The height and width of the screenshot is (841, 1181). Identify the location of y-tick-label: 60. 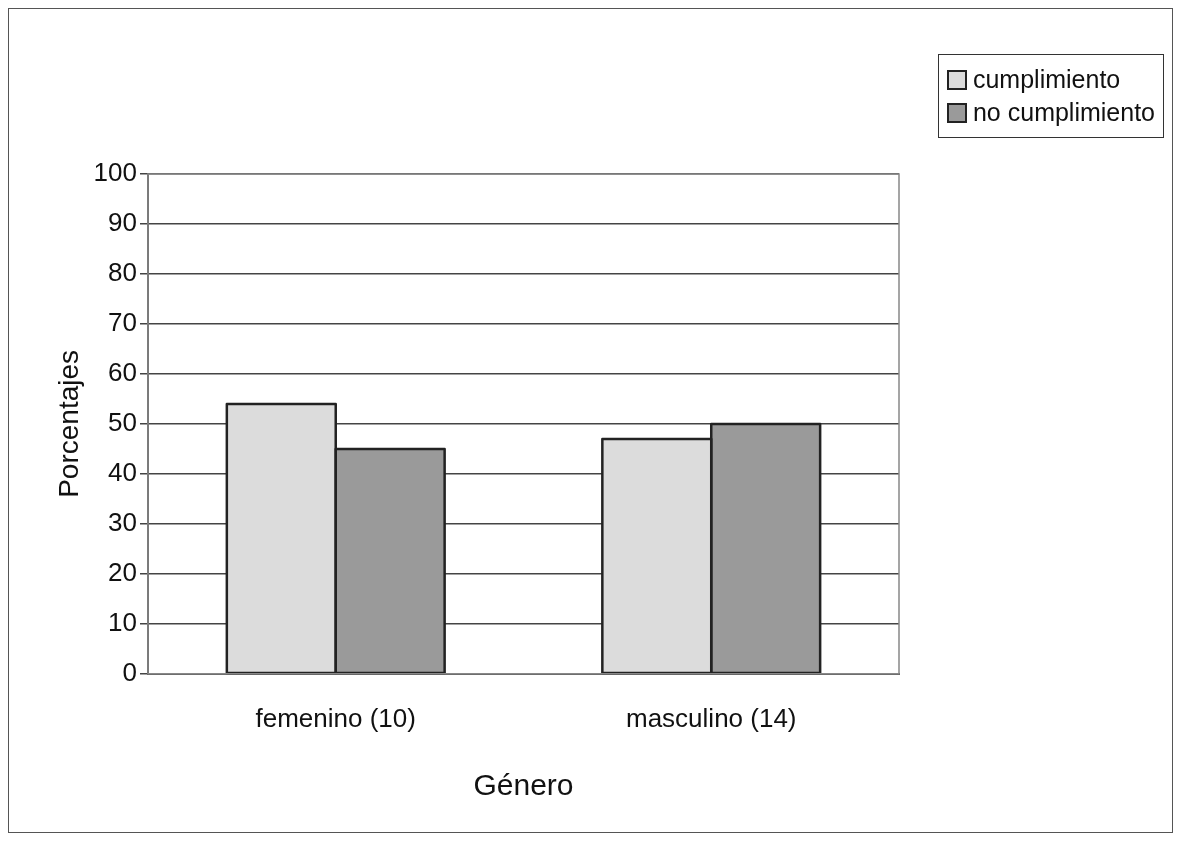
(122, 372).